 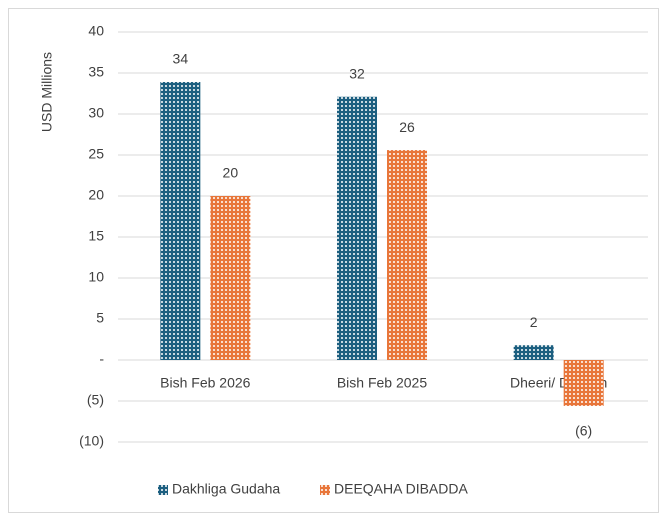 I want to click on y-tick-label: (10), so click(x=91, y=441).